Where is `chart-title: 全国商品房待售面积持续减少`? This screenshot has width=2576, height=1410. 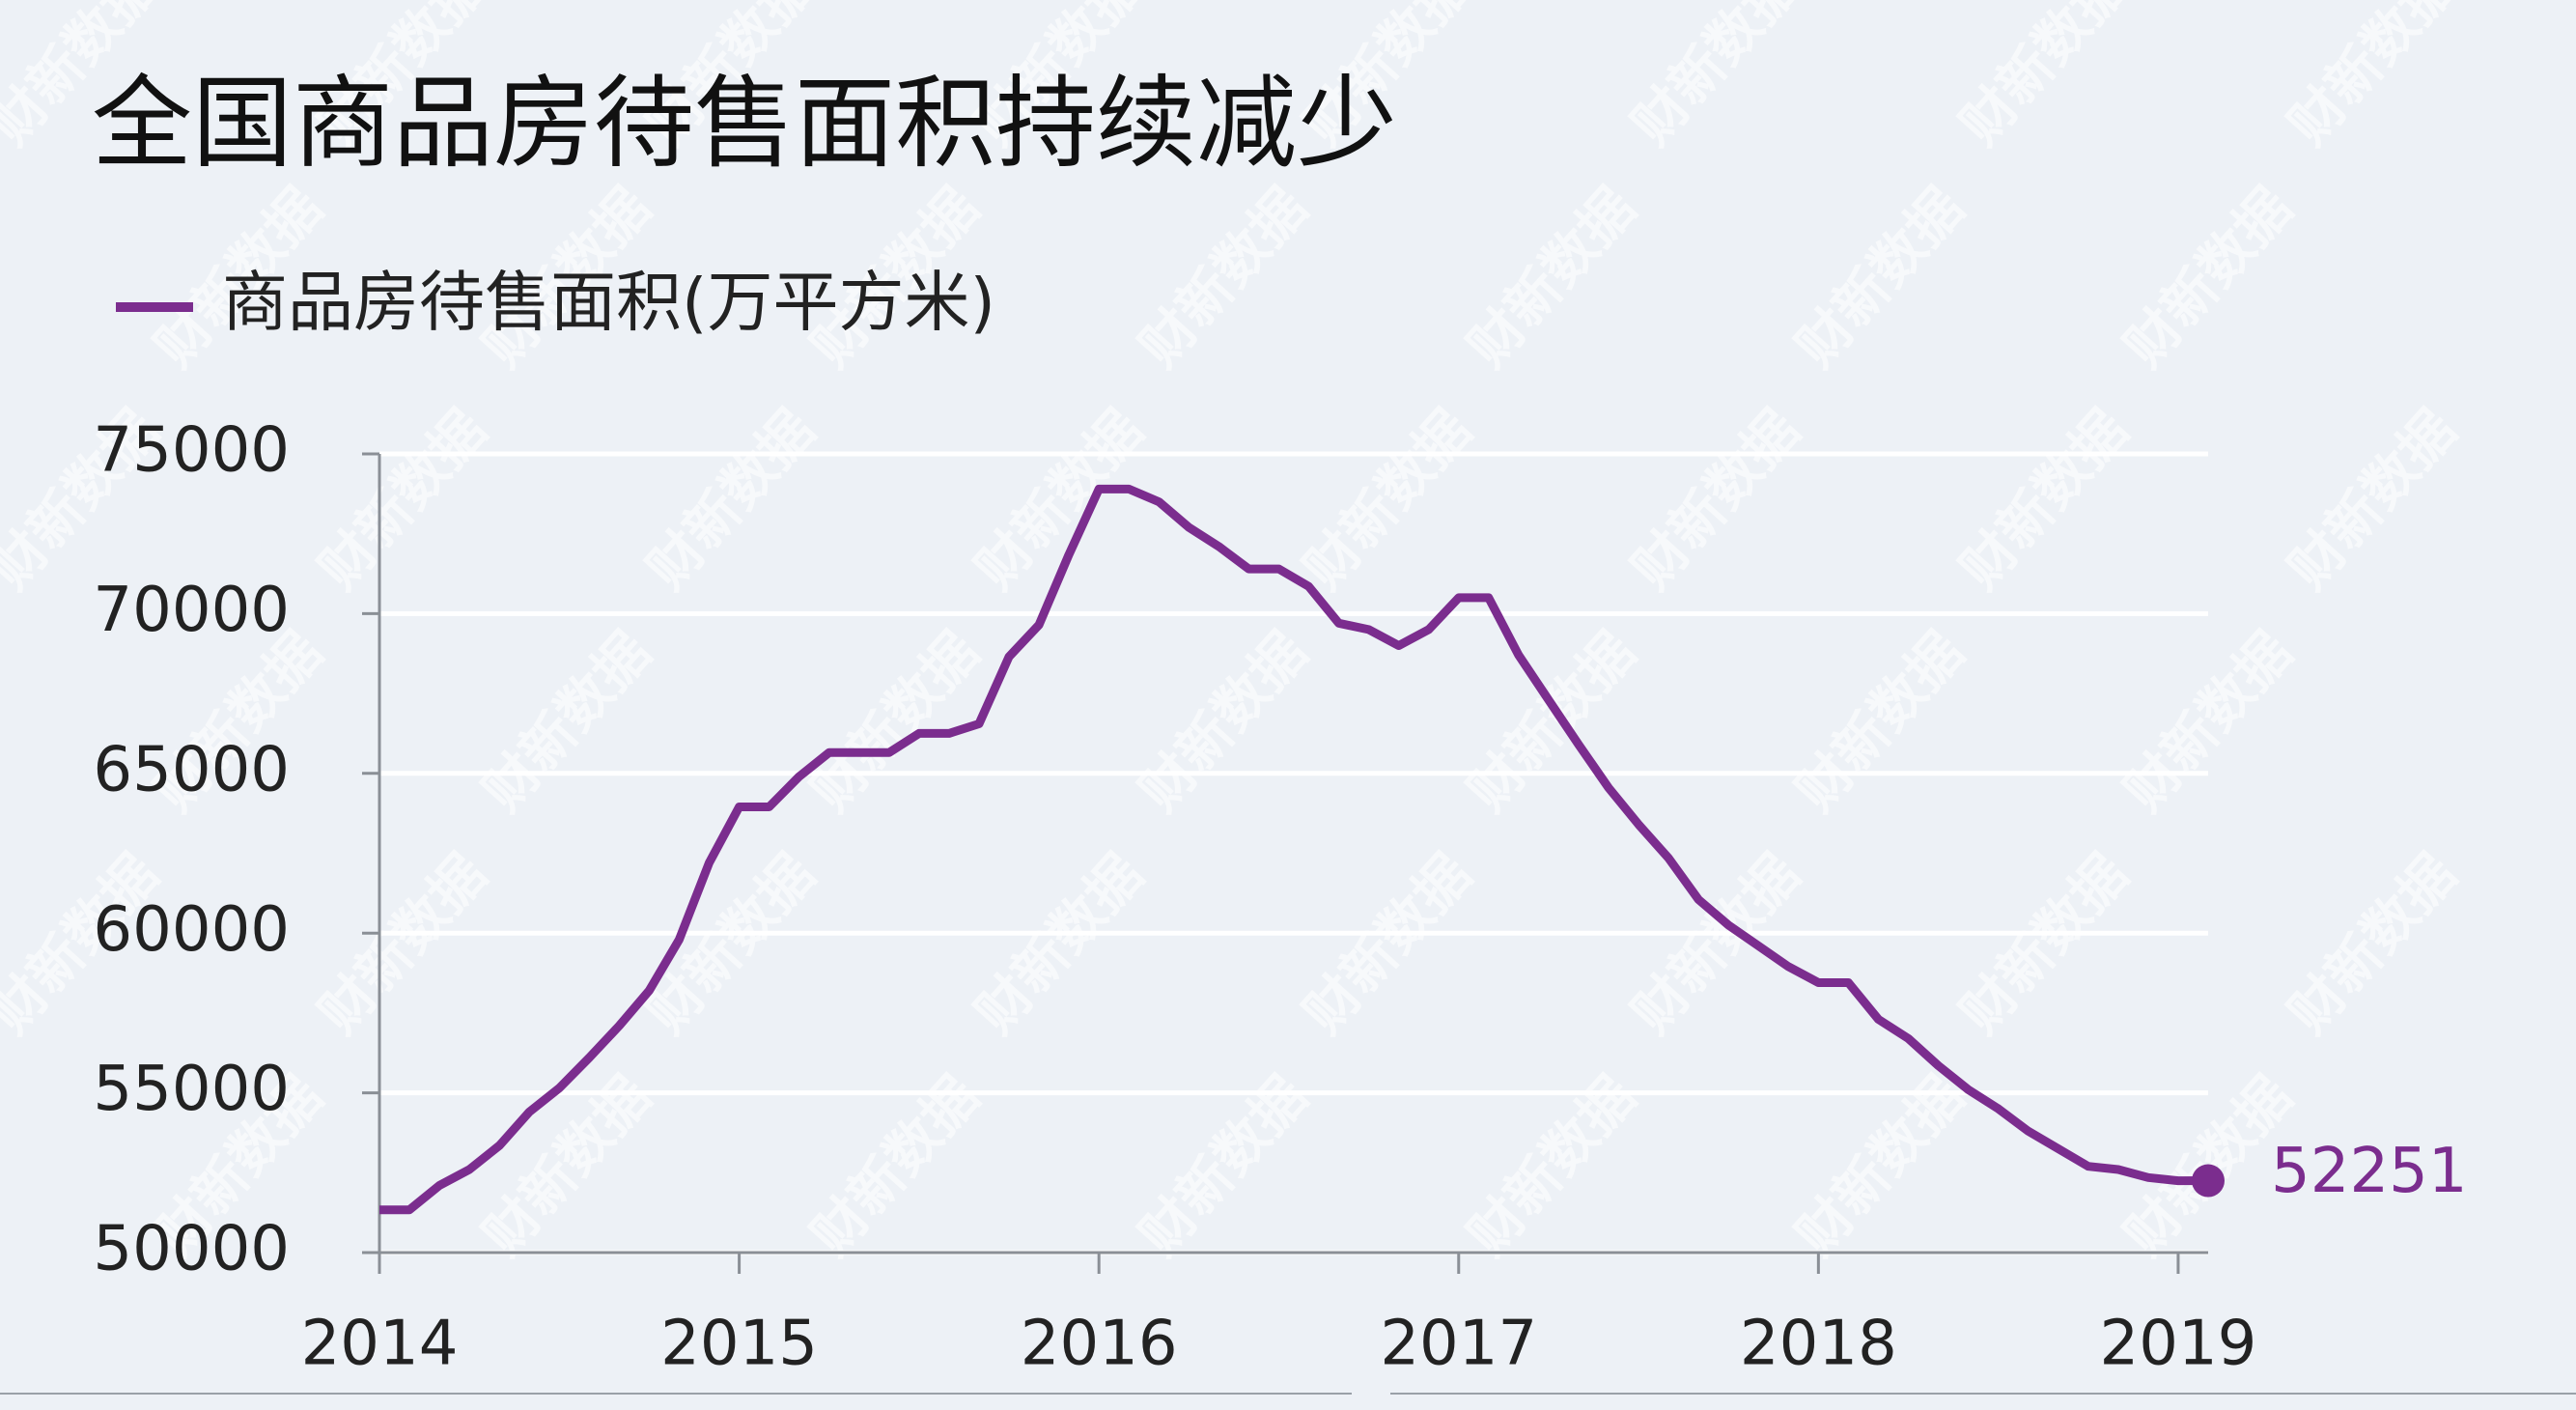
chart-title: 全国商品房待售面积持续减少 is located at coordinates (745, 123).